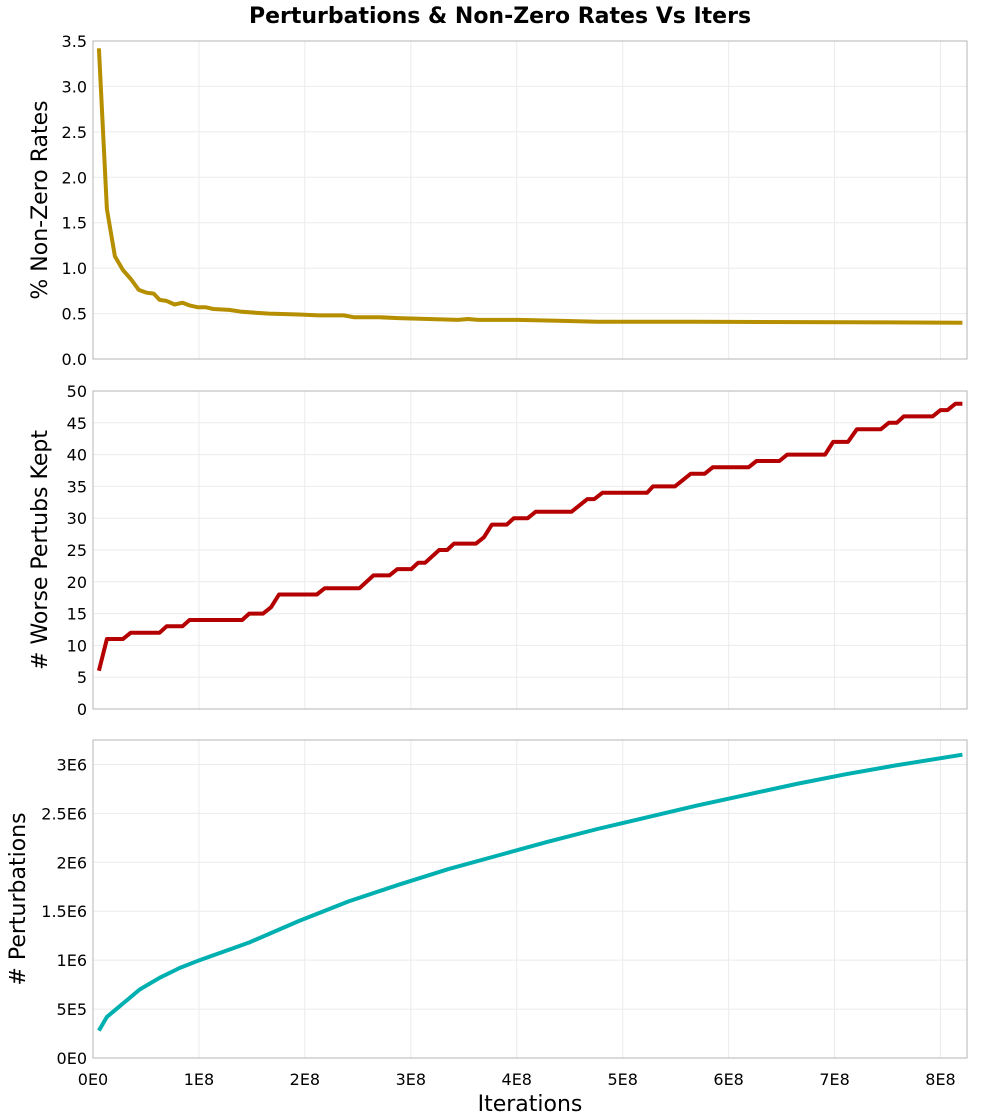  What do you see at coordinates (77, 614) in the screenshot?
I see `y-tick-label: 15` at bounding box center [77, 614].